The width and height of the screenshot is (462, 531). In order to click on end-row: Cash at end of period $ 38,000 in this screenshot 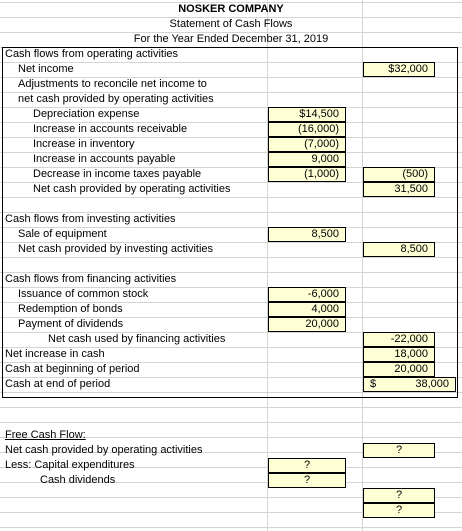, I will do `click(231, 384)`.